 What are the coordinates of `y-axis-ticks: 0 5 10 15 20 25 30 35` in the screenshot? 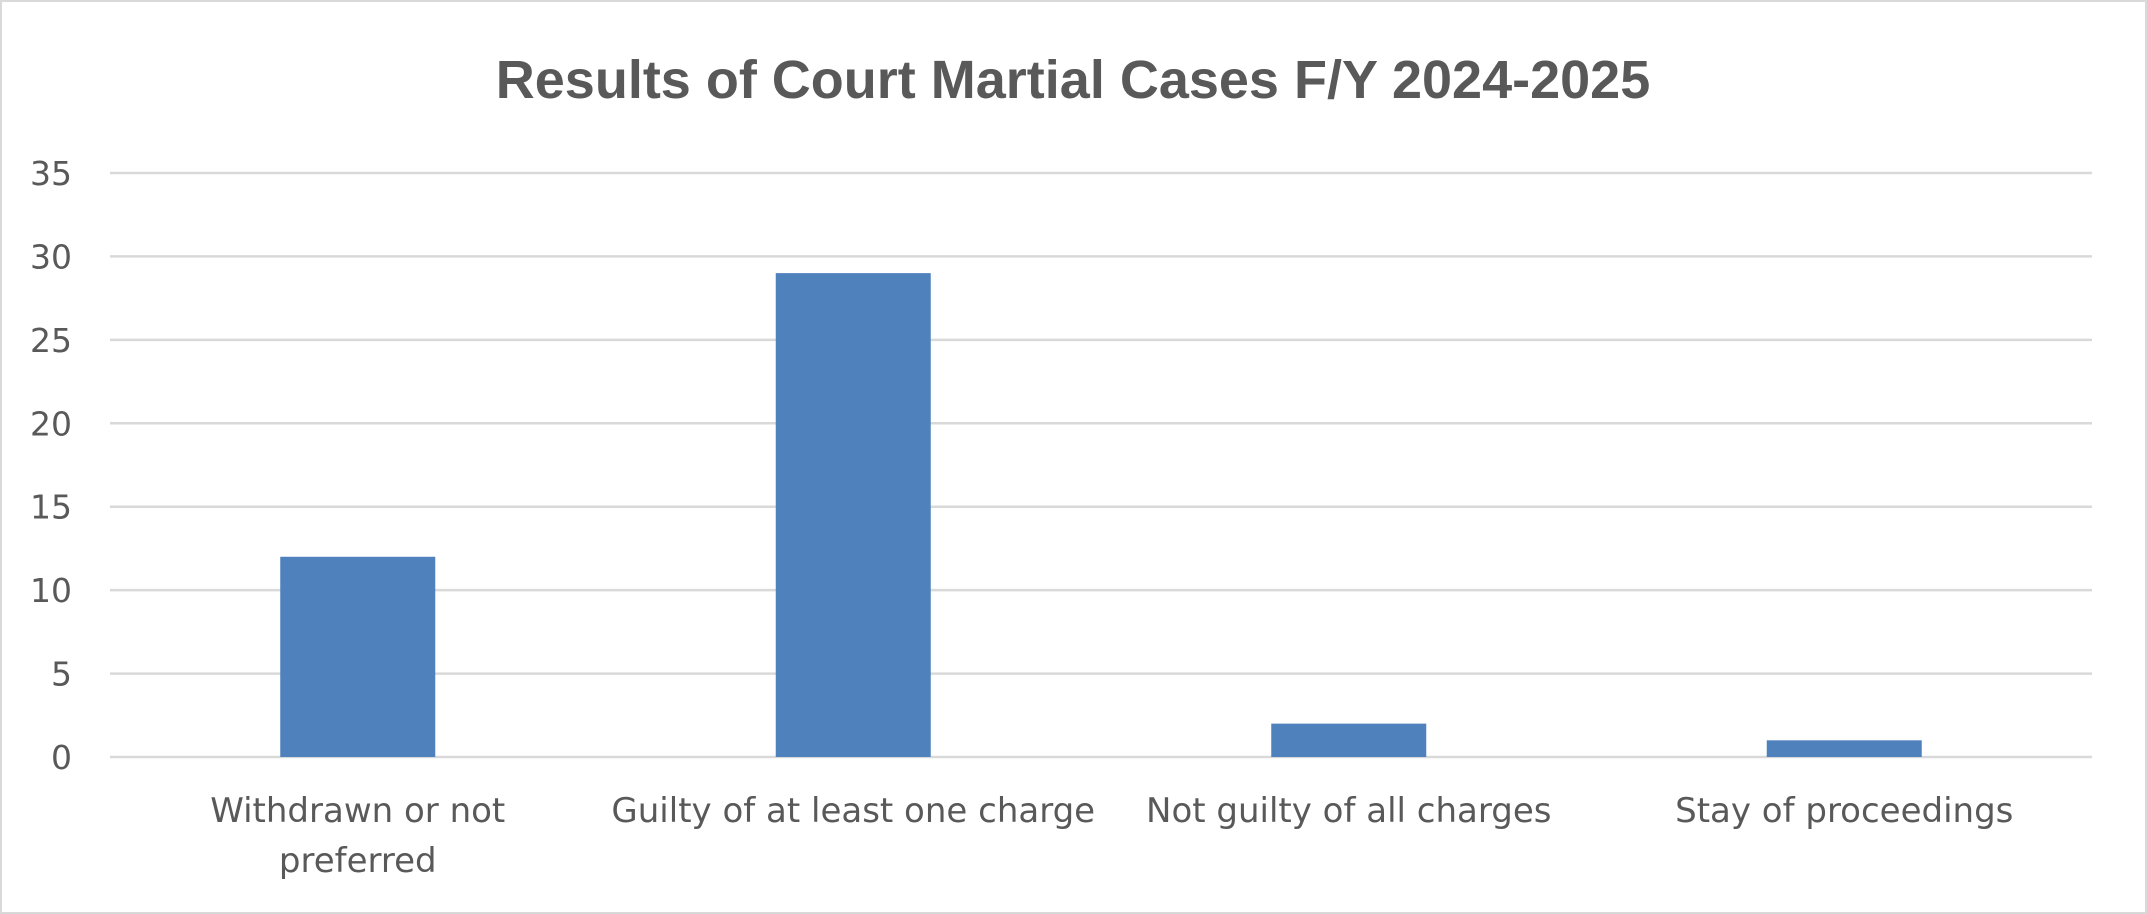 It's located at (51, 465).